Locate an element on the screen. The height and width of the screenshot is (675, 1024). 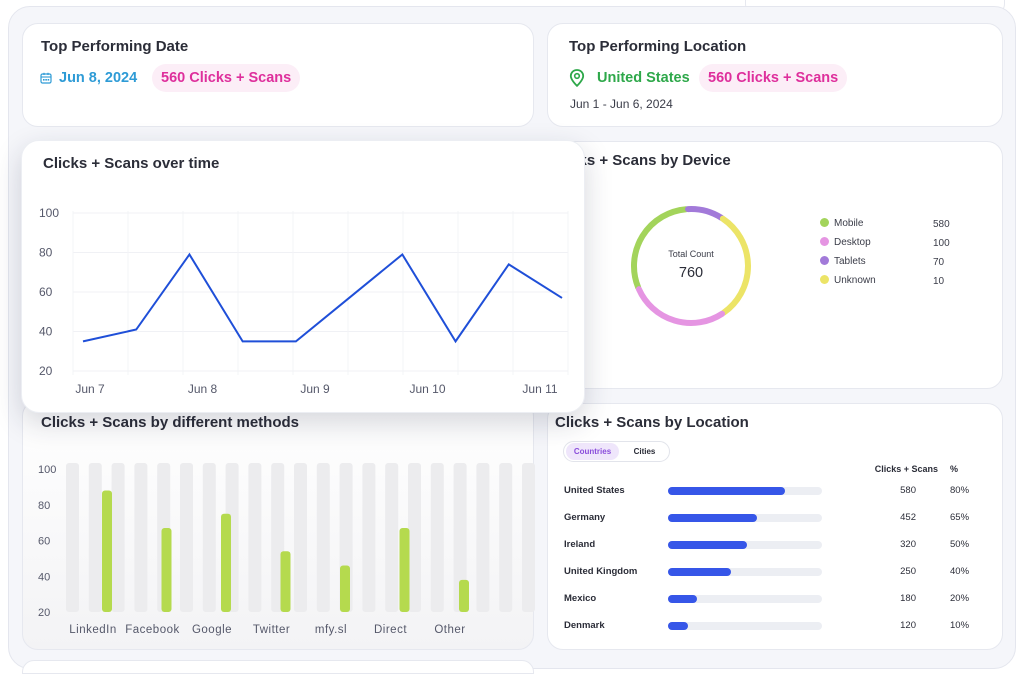
table-row: Denmark 120 10% is located at coordinates (777, 625).